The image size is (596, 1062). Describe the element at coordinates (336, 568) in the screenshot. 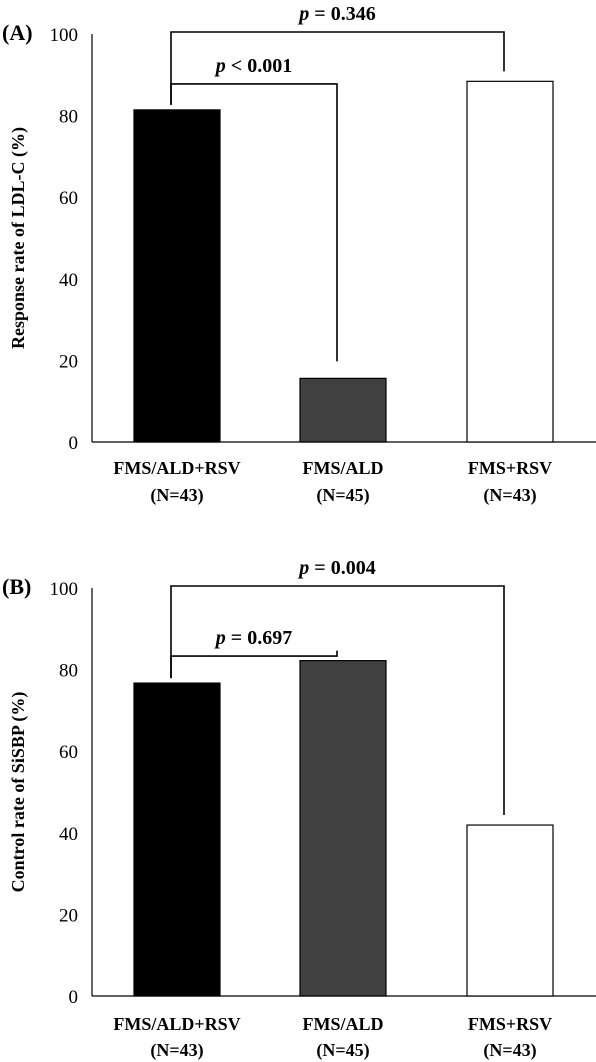

I see `p-value-label: p = 0.004` at that location.